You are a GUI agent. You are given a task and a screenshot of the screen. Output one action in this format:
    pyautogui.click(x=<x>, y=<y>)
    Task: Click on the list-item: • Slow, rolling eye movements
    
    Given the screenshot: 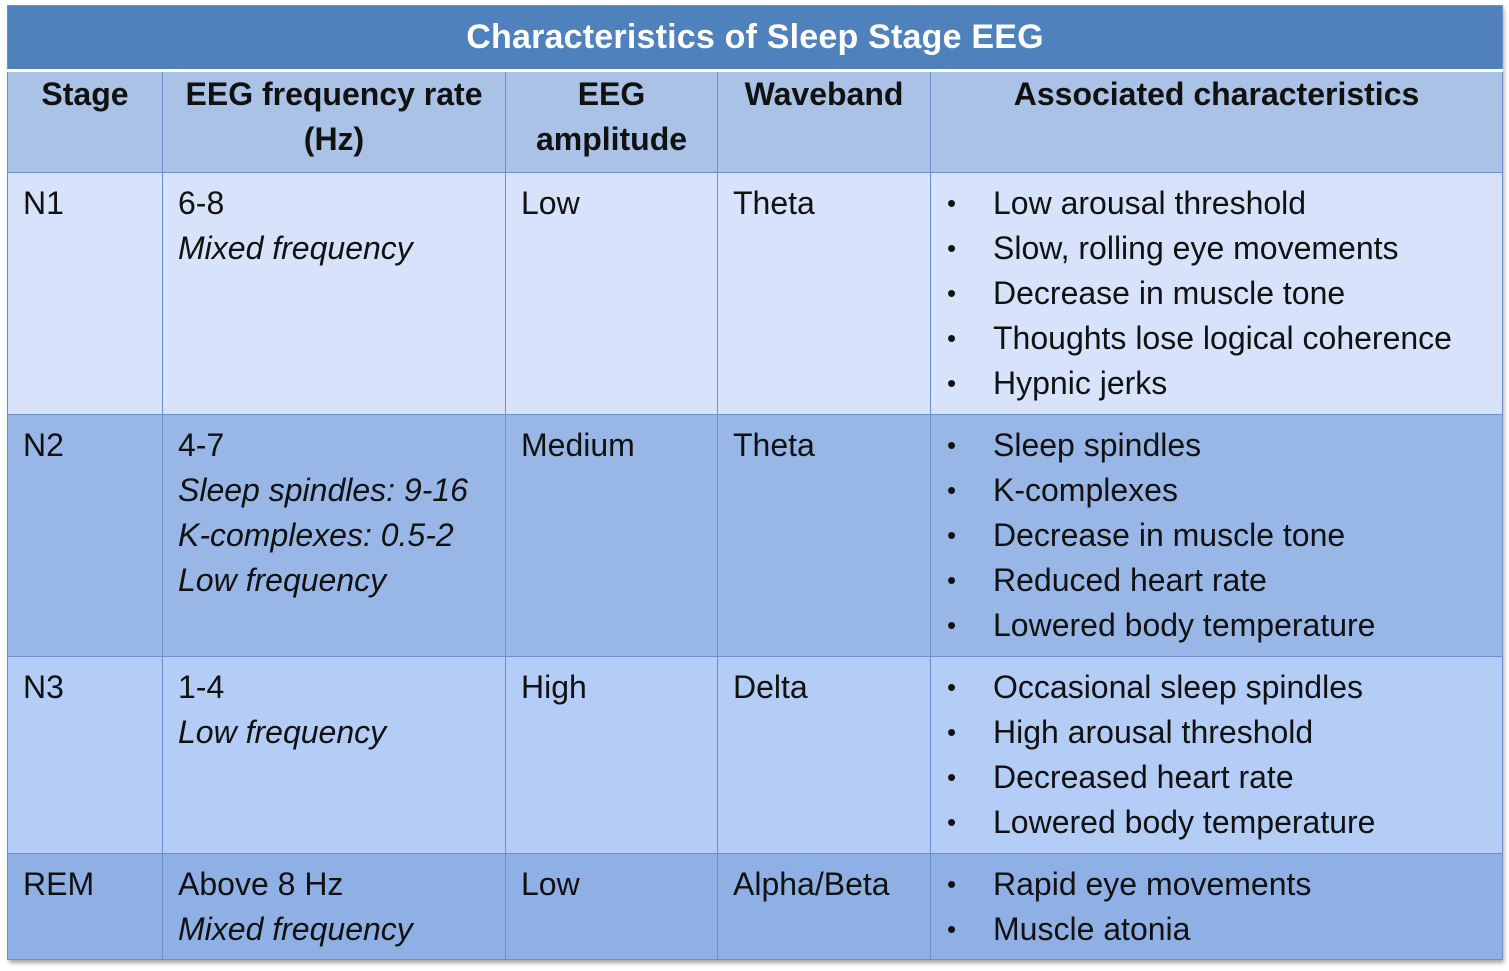 What is the action you would take?
    pyautogui.click(x=1223, y=248)
    